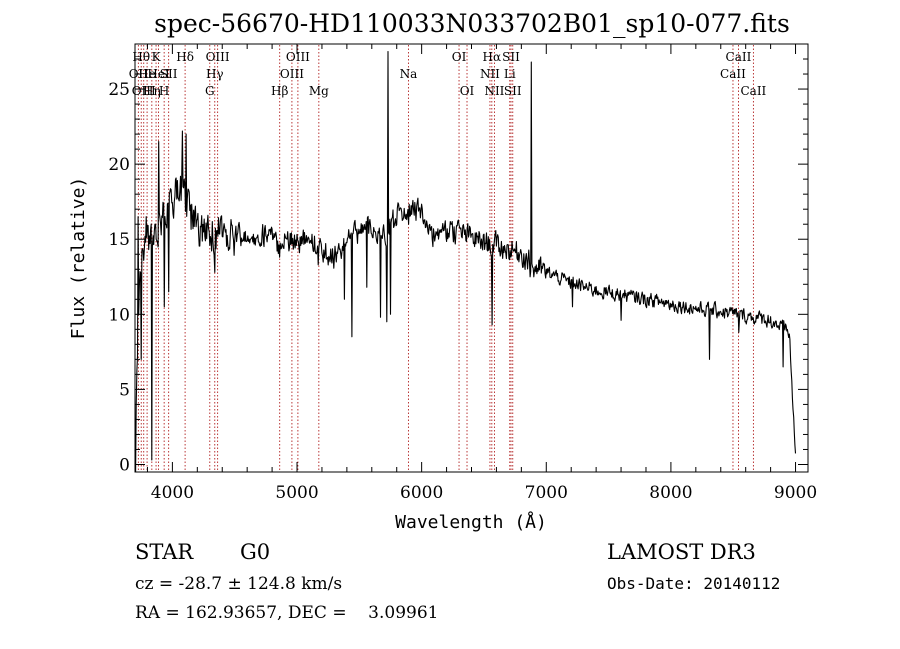 The height and width of the screenshot is (649, 900). Describe the element at coordinates (147, 74) in the screenshot. I see `emission-line-label: He` at that location.